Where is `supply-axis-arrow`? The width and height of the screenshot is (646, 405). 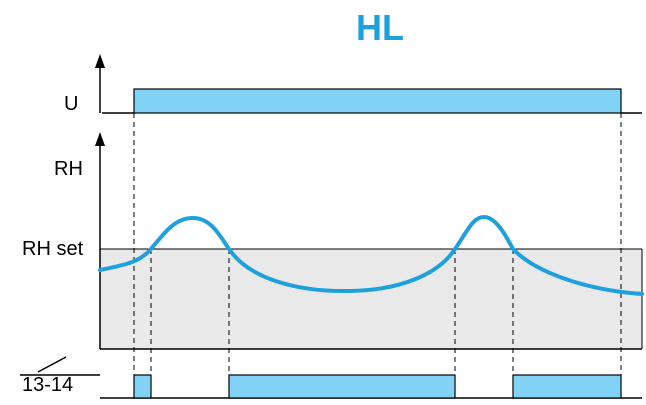 supply-axis-arrow is located at coordinates (100, 61).